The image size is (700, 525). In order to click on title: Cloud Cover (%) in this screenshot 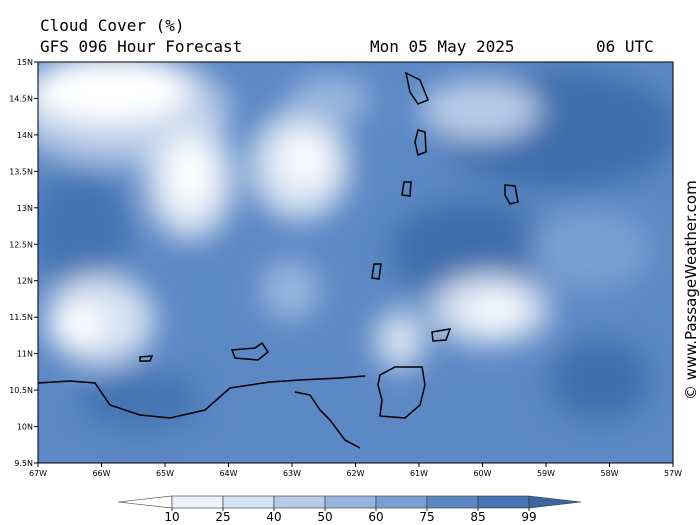, I will do `click(112, 25)`.